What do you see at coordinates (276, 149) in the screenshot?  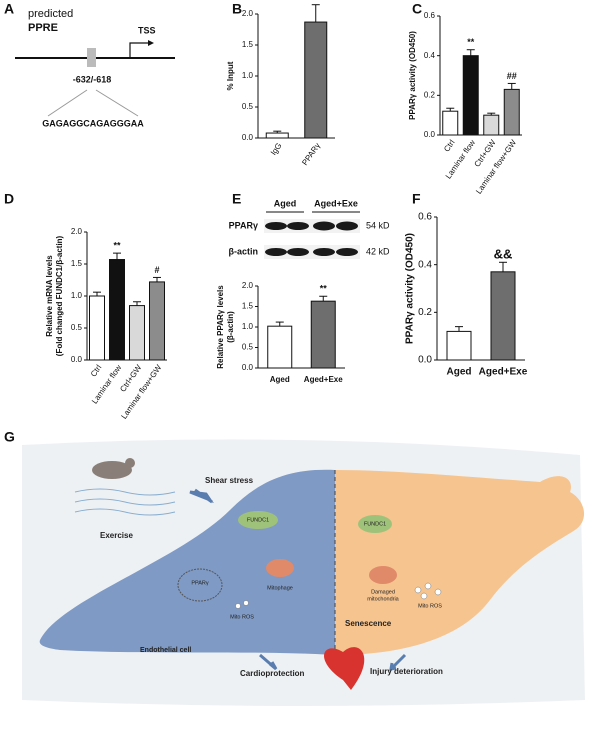 I see `x-tick-label: IgG` at bounding box center [276, 149].